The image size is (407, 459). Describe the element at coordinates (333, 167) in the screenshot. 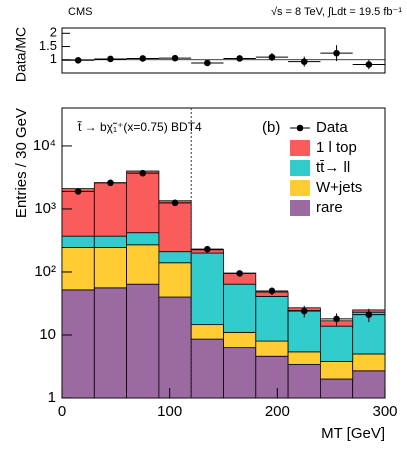

I see `legend-label: tt̄→ ll` at that location.